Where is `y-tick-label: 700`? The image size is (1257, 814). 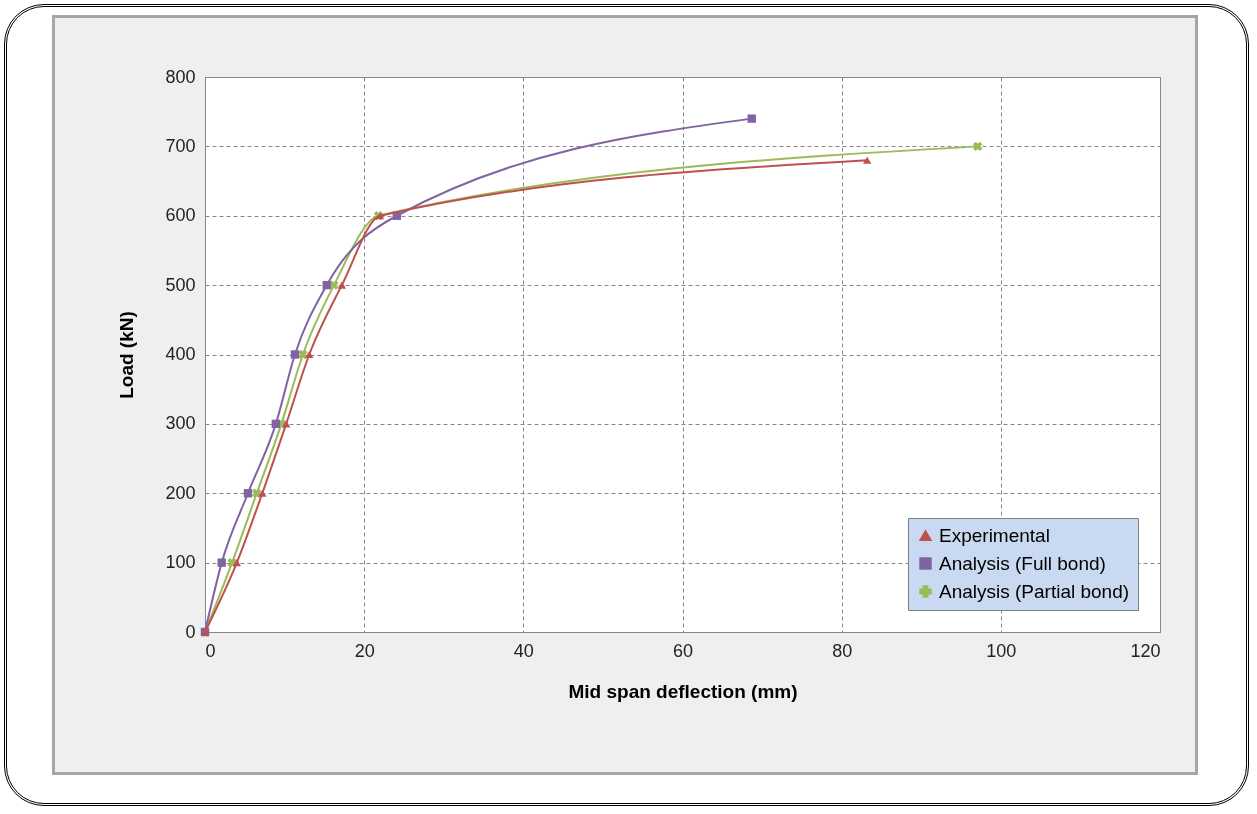 y-tick-label: 700 is located at coordinates (180, 145).